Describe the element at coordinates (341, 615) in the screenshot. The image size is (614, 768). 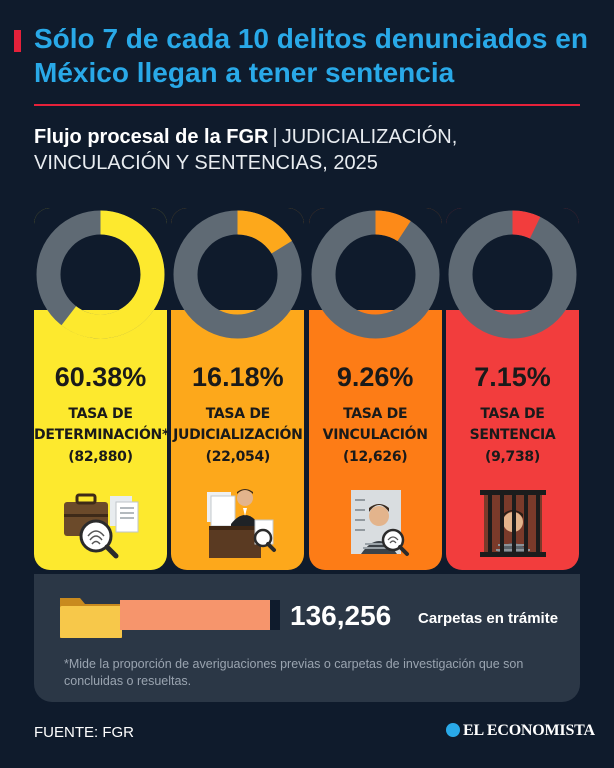
I see `pending-count: 136,256` at that location.